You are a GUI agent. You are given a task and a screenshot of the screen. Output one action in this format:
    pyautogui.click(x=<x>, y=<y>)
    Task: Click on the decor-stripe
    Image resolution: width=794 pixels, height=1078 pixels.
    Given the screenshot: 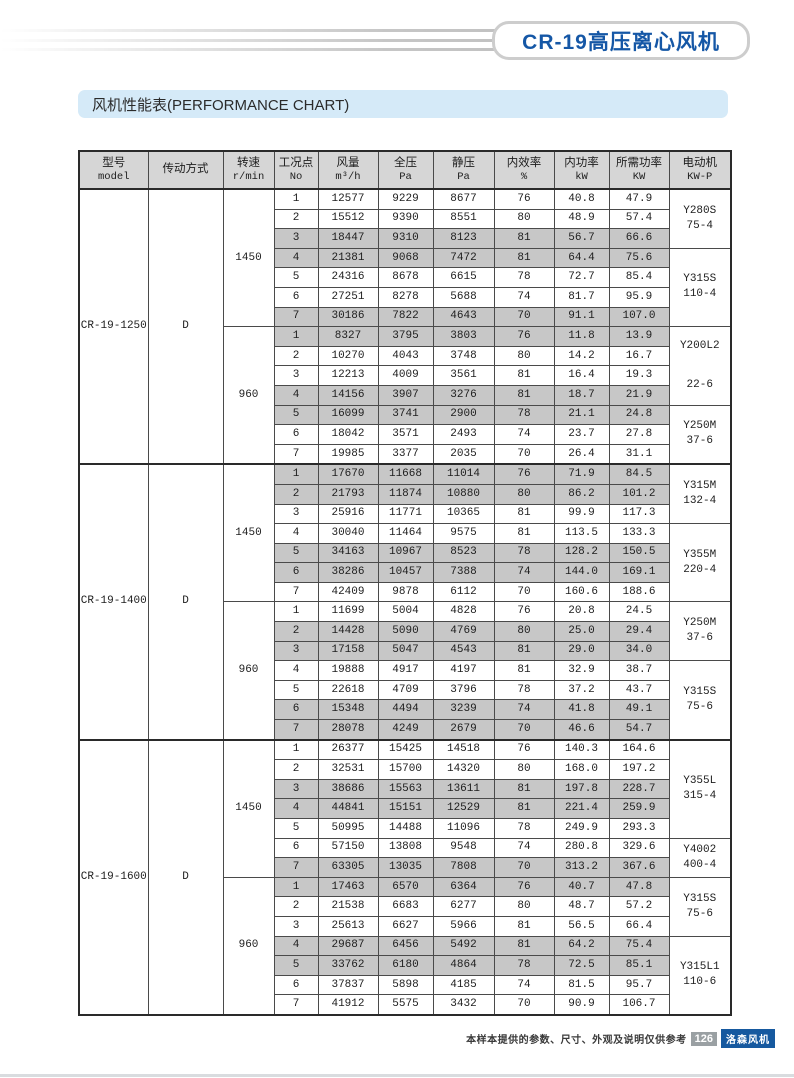 What is the action you would take?
    pyautogui.click(x=248, y=49)
    